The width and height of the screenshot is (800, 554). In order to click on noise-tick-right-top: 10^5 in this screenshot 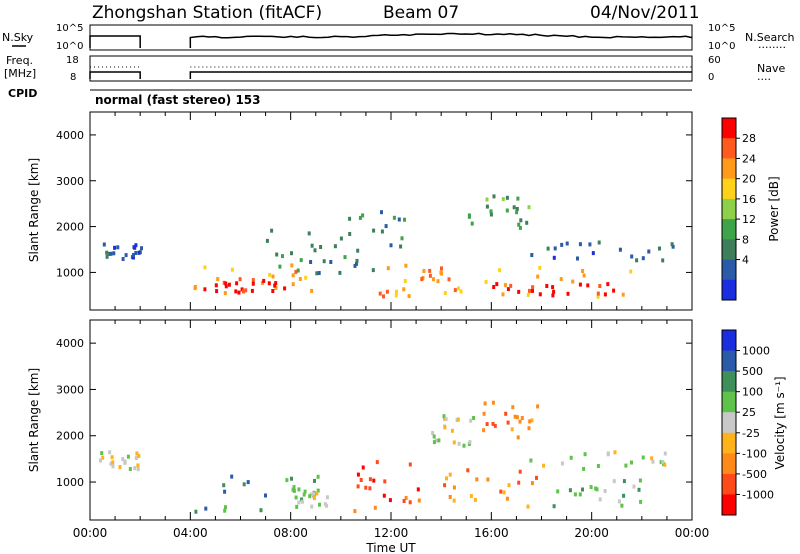, I will do `click(721, 28)`.